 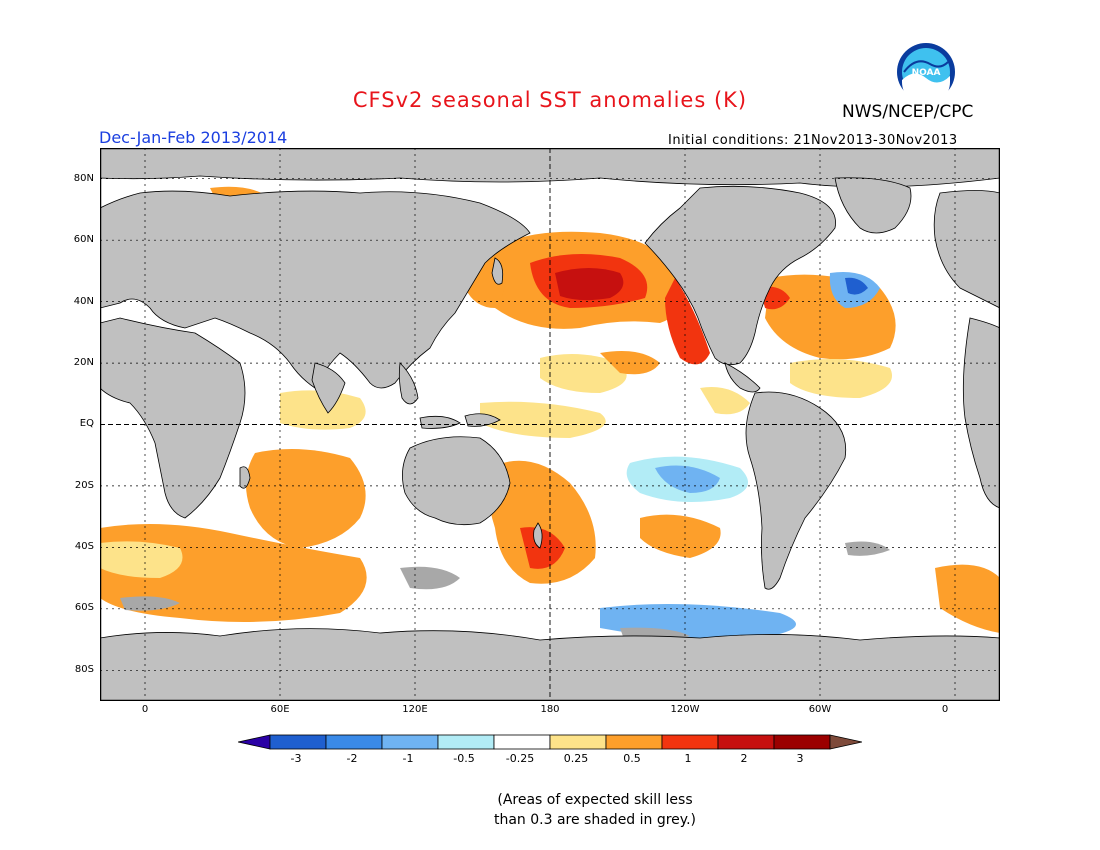 I want to click on anomaly-sw-pacific-warm, so click(x=542, y=522).